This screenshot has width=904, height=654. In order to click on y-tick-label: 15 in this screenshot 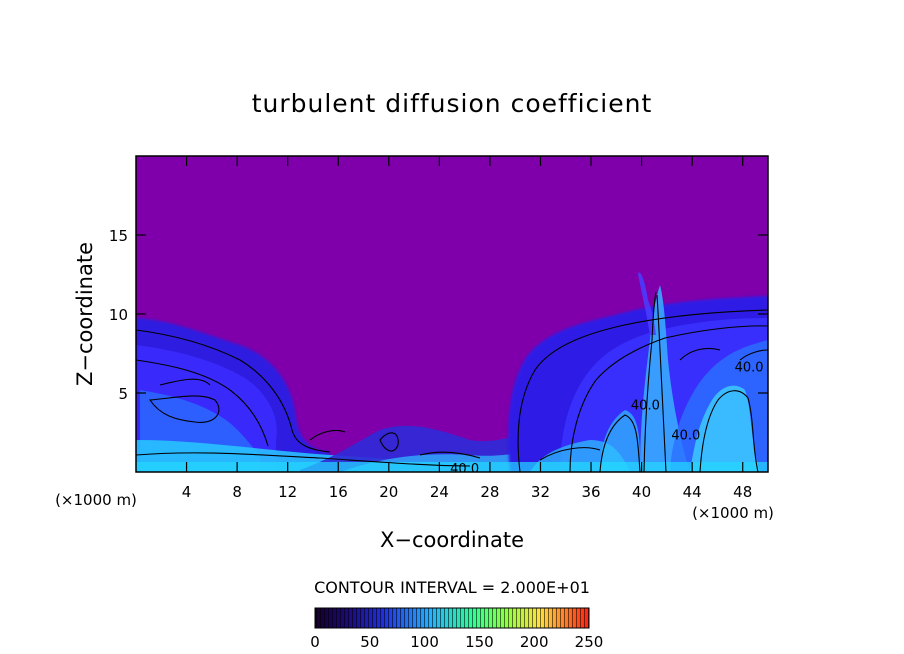, I will do `click(118, 236)`.